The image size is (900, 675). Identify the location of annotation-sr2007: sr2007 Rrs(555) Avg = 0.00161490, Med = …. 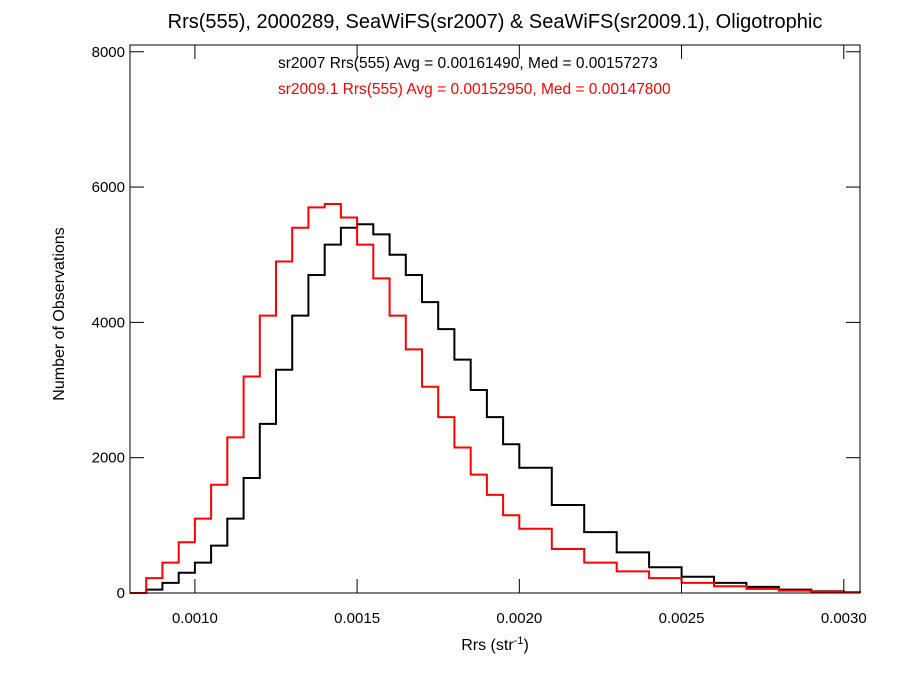
(468, 63).